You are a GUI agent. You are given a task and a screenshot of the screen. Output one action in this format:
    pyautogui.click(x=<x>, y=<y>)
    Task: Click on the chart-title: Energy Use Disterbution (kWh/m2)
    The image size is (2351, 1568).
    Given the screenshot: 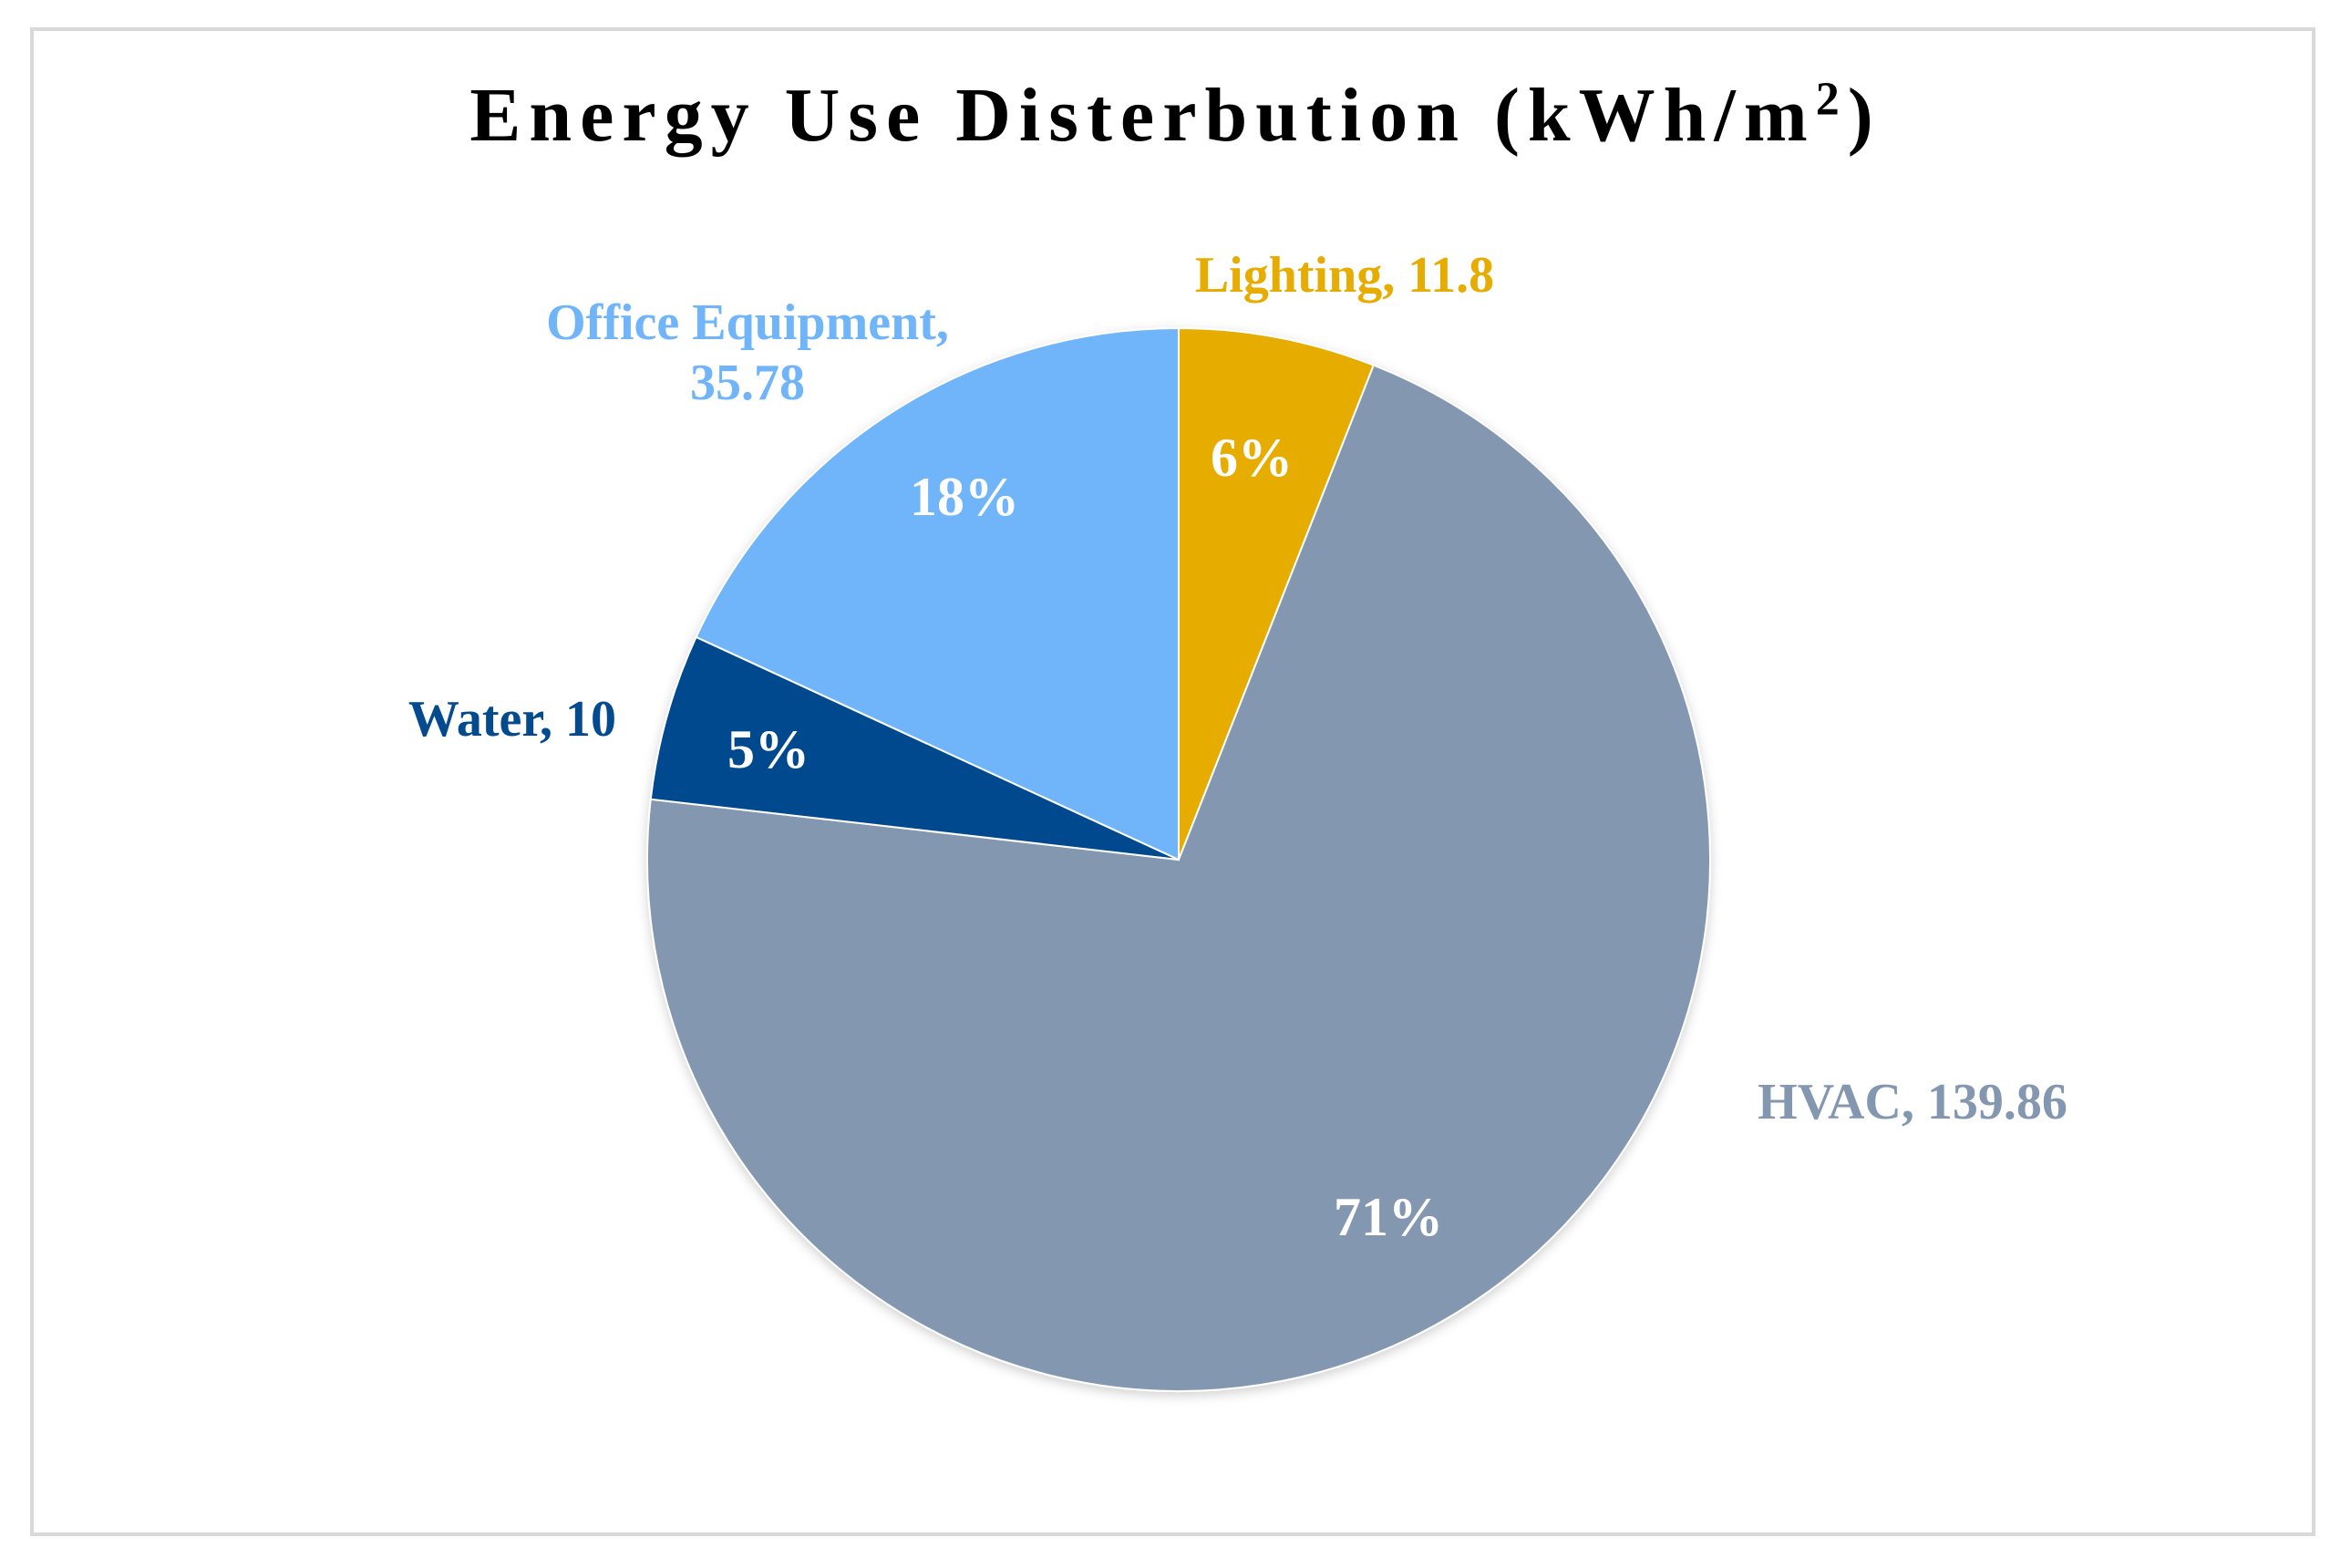 What is the action you would take?
    pyautogui.click(x=1175, y=115)
    